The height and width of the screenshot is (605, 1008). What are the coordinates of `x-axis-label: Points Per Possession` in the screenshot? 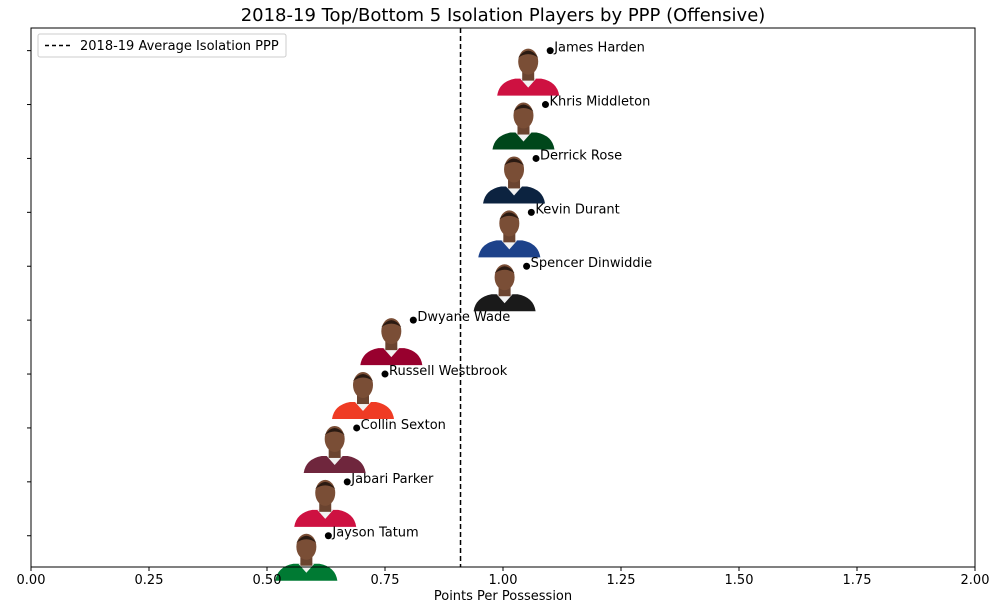 It's located at (503, 596).